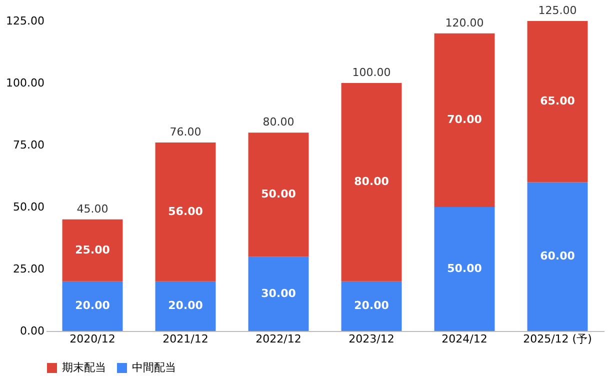  What do you see at coordinates (464, 23) in the screenshot?
I see `total-label: 120.00` at bounding box center [464, 23].